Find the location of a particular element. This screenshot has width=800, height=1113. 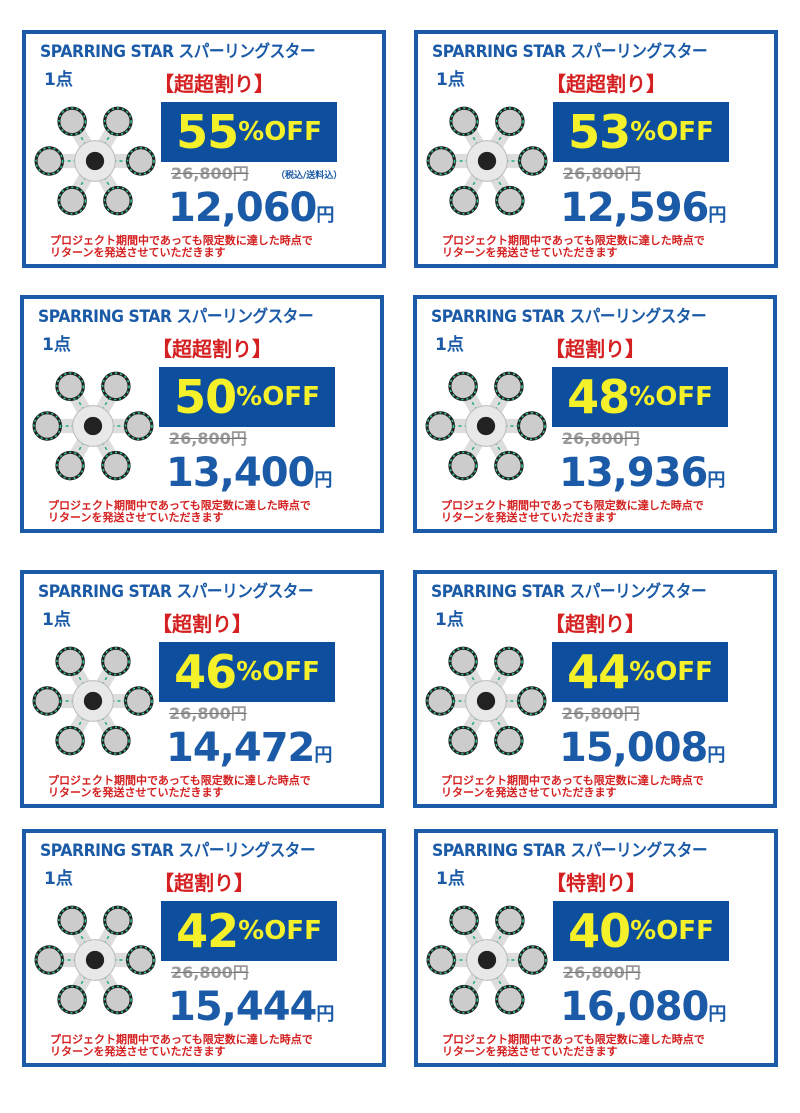

price-value: 12,596 is located at coordinates (634, 208).